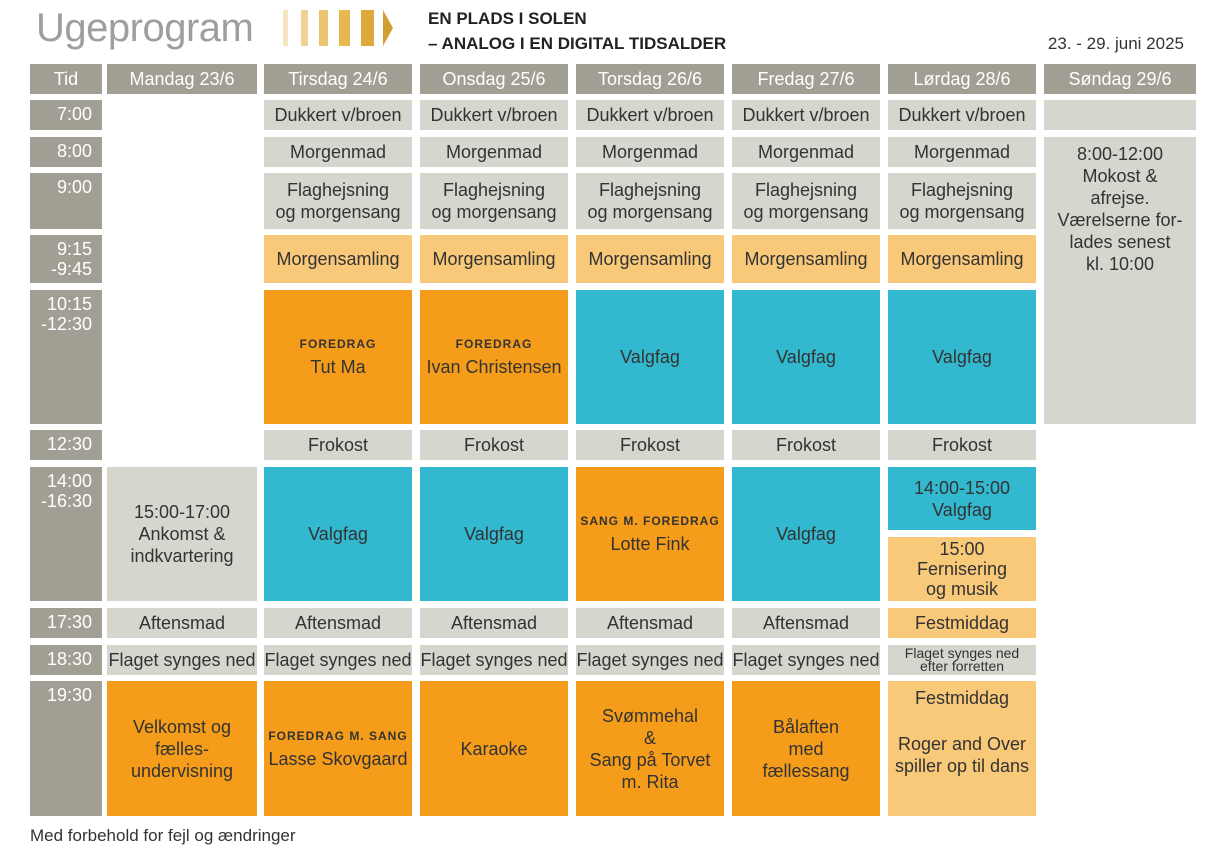  I want to click on header-thursday: Torsdag 26/6, so click(650, 79).